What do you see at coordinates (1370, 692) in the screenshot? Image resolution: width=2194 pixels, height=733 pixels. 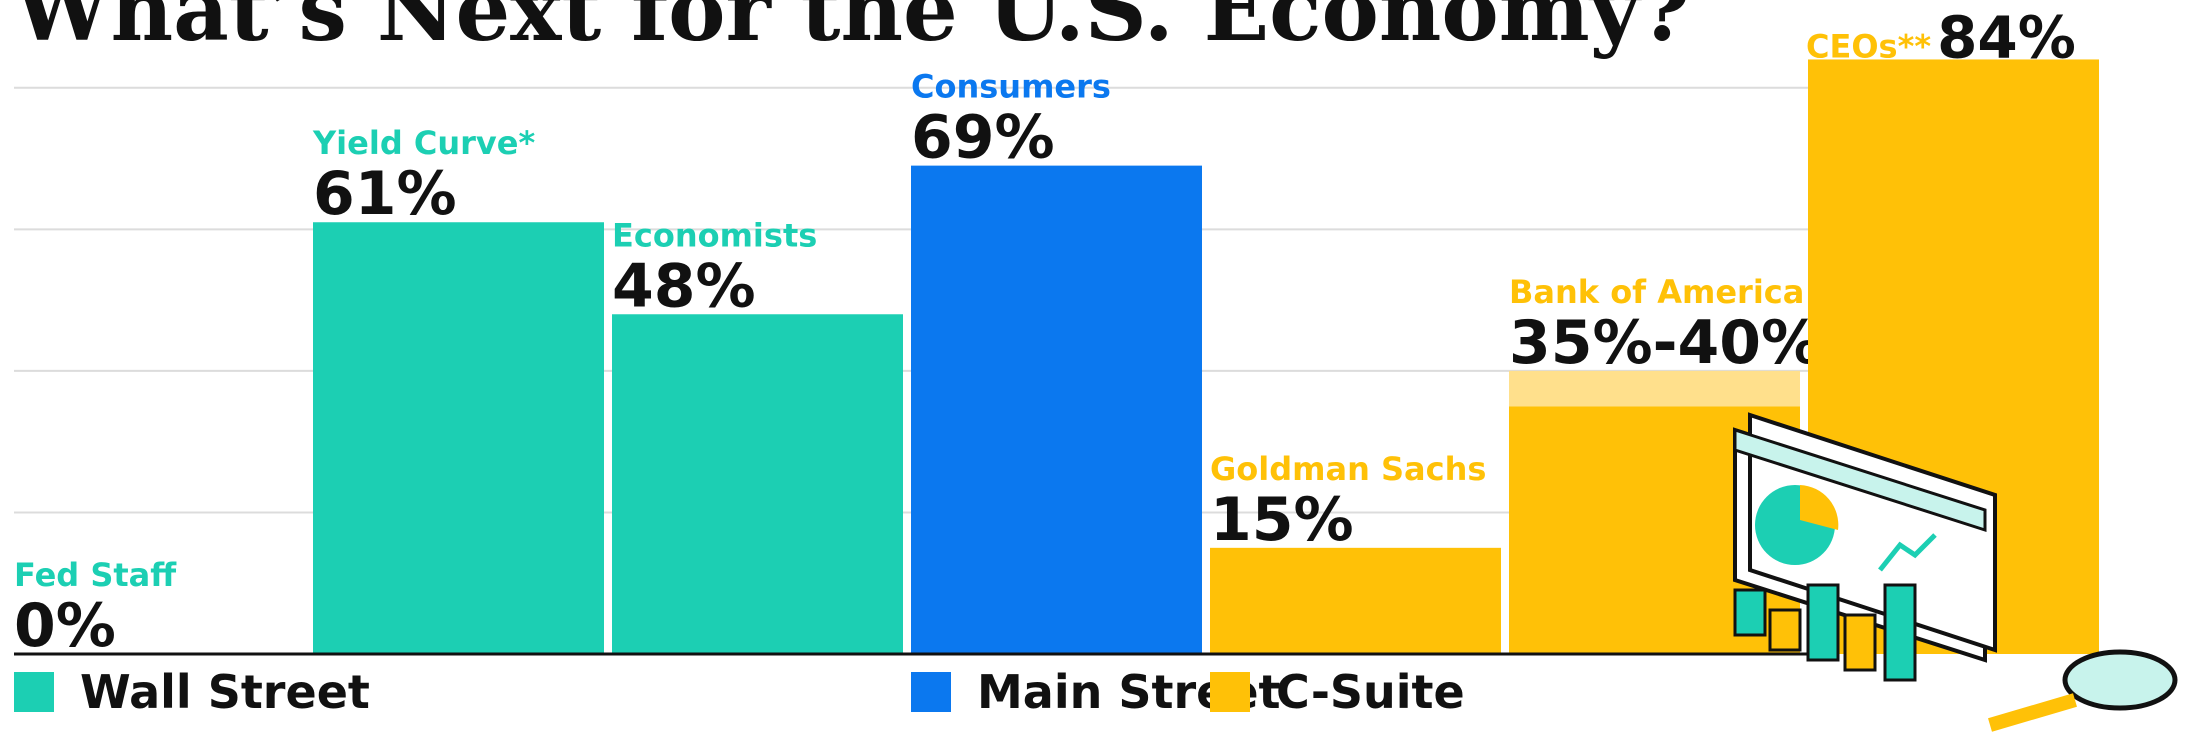 I see `legend-label: C-Suite` at bounding box center [1370, 692].